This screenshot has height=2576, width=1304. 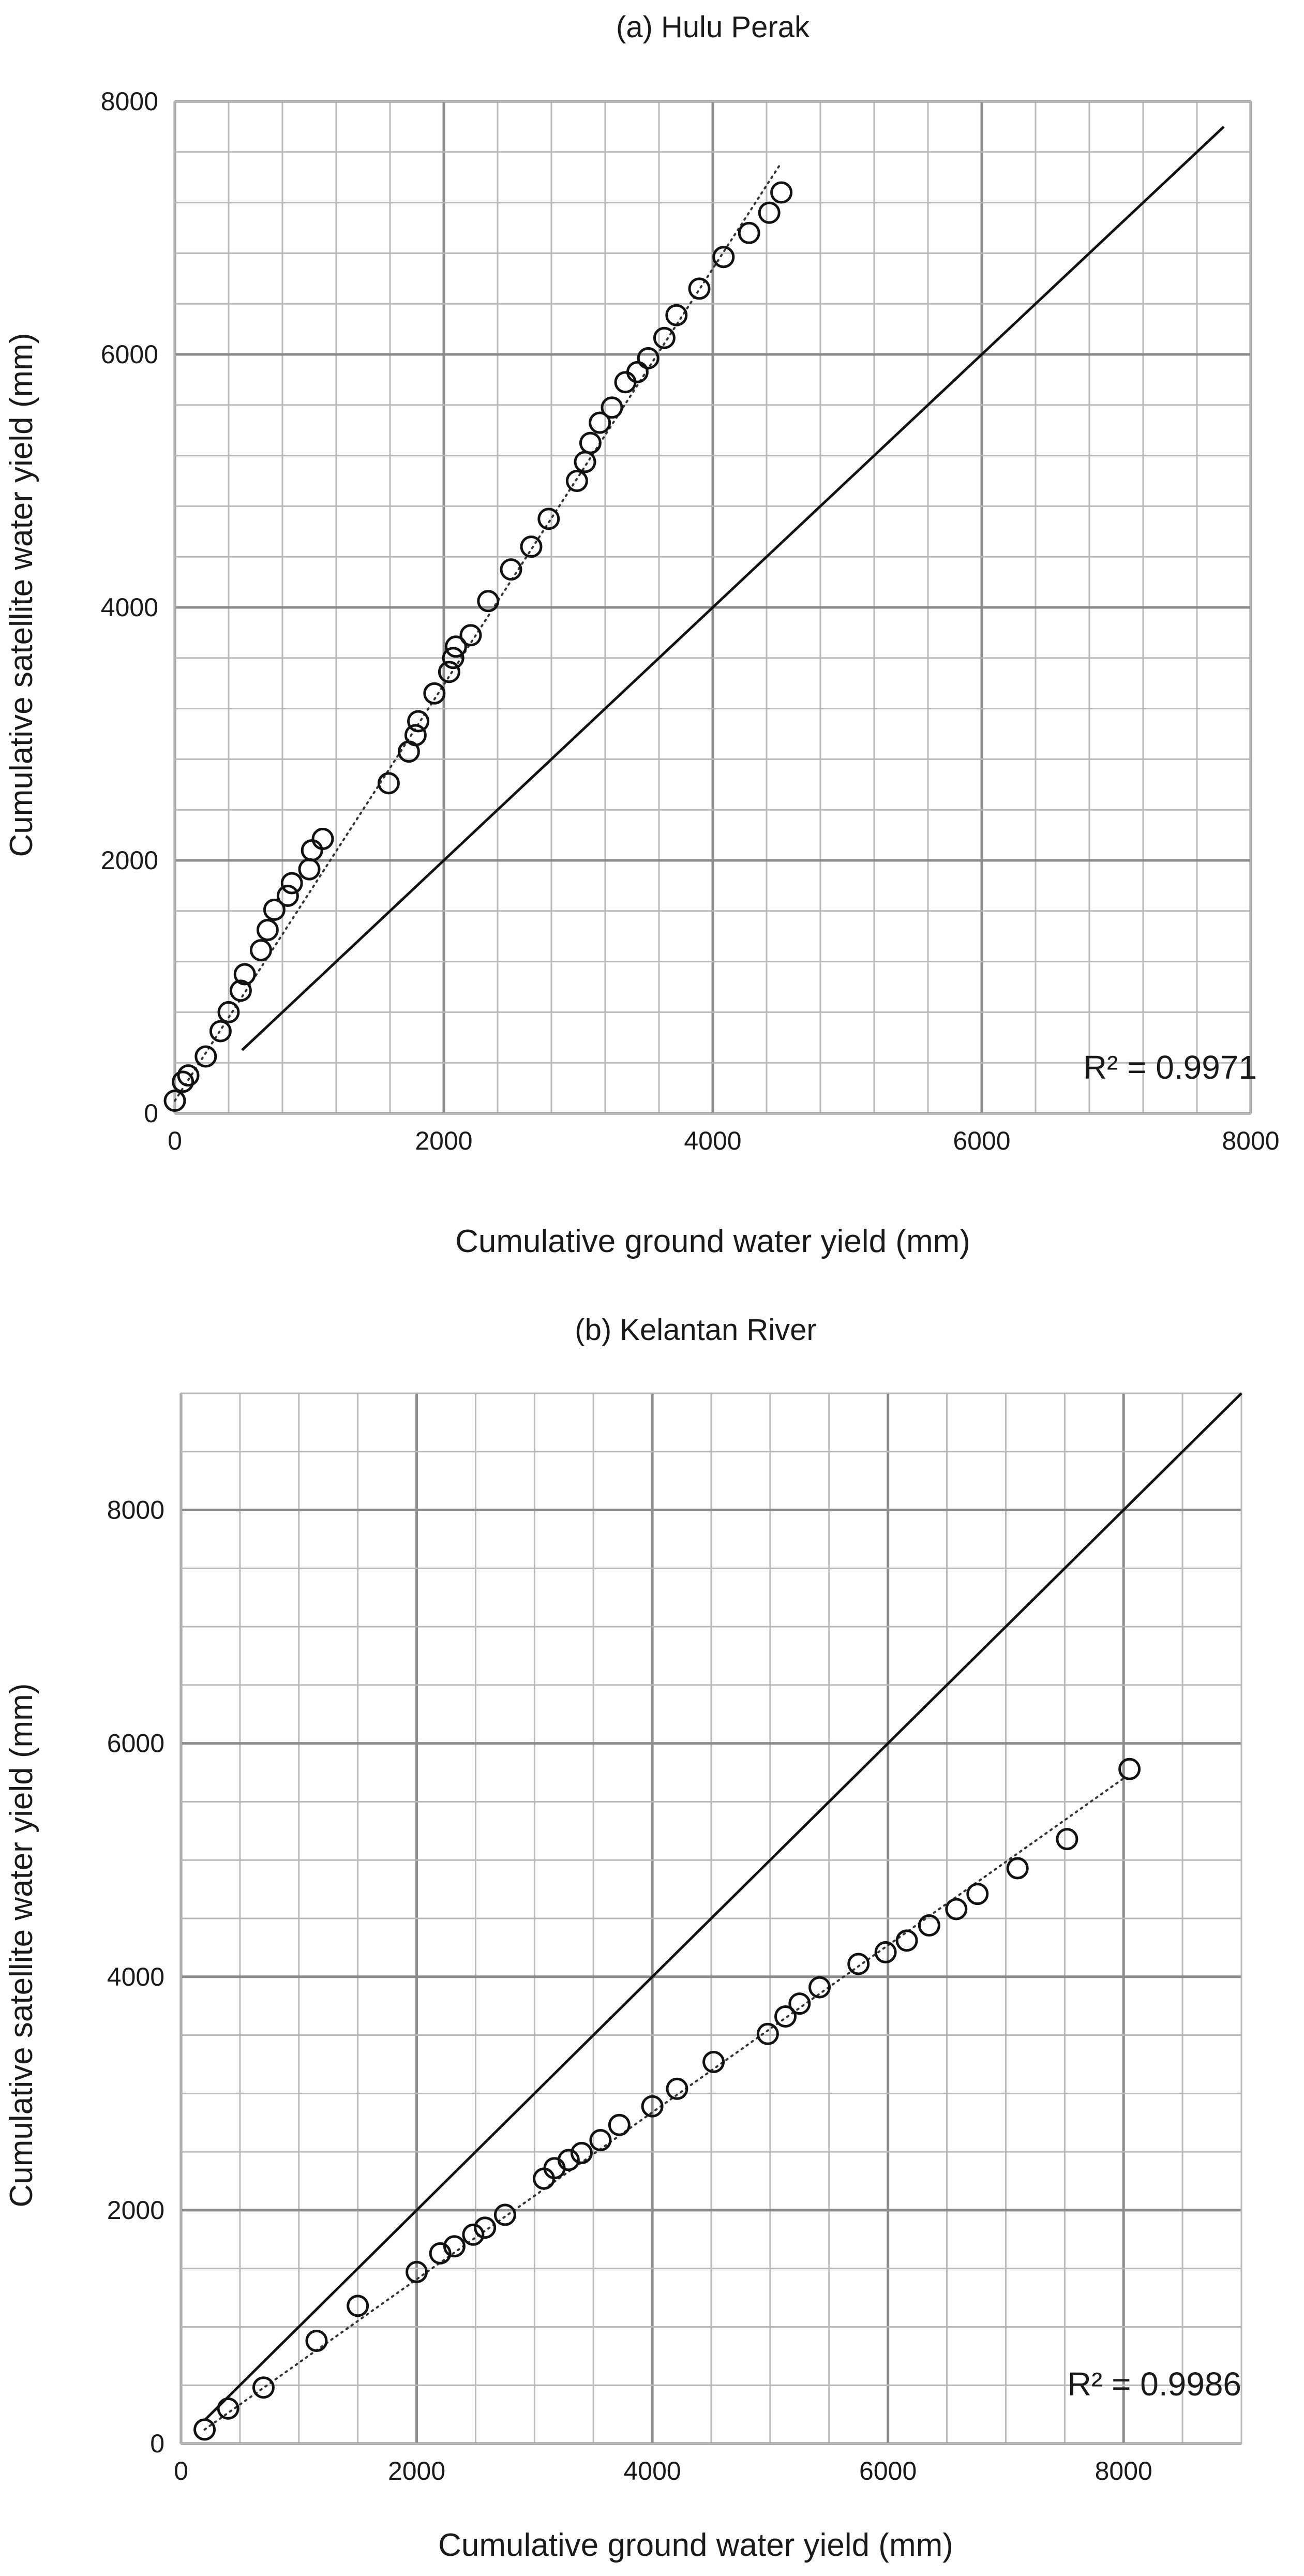 What do you see at coordinates (416, 2470) in the screenshot?
I see `x-tick-label: 2000` at bounding box center [416, 2470].